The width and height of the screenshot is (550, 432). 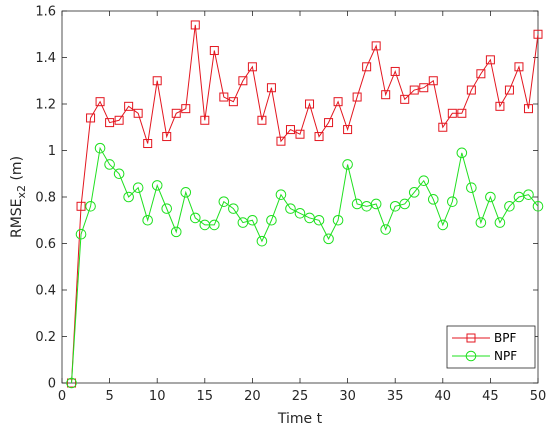 What do you see at coordinates (484, 356) in the screenshot?
I see `legend-item-npf: NPF` at bounding box center [484, 356].